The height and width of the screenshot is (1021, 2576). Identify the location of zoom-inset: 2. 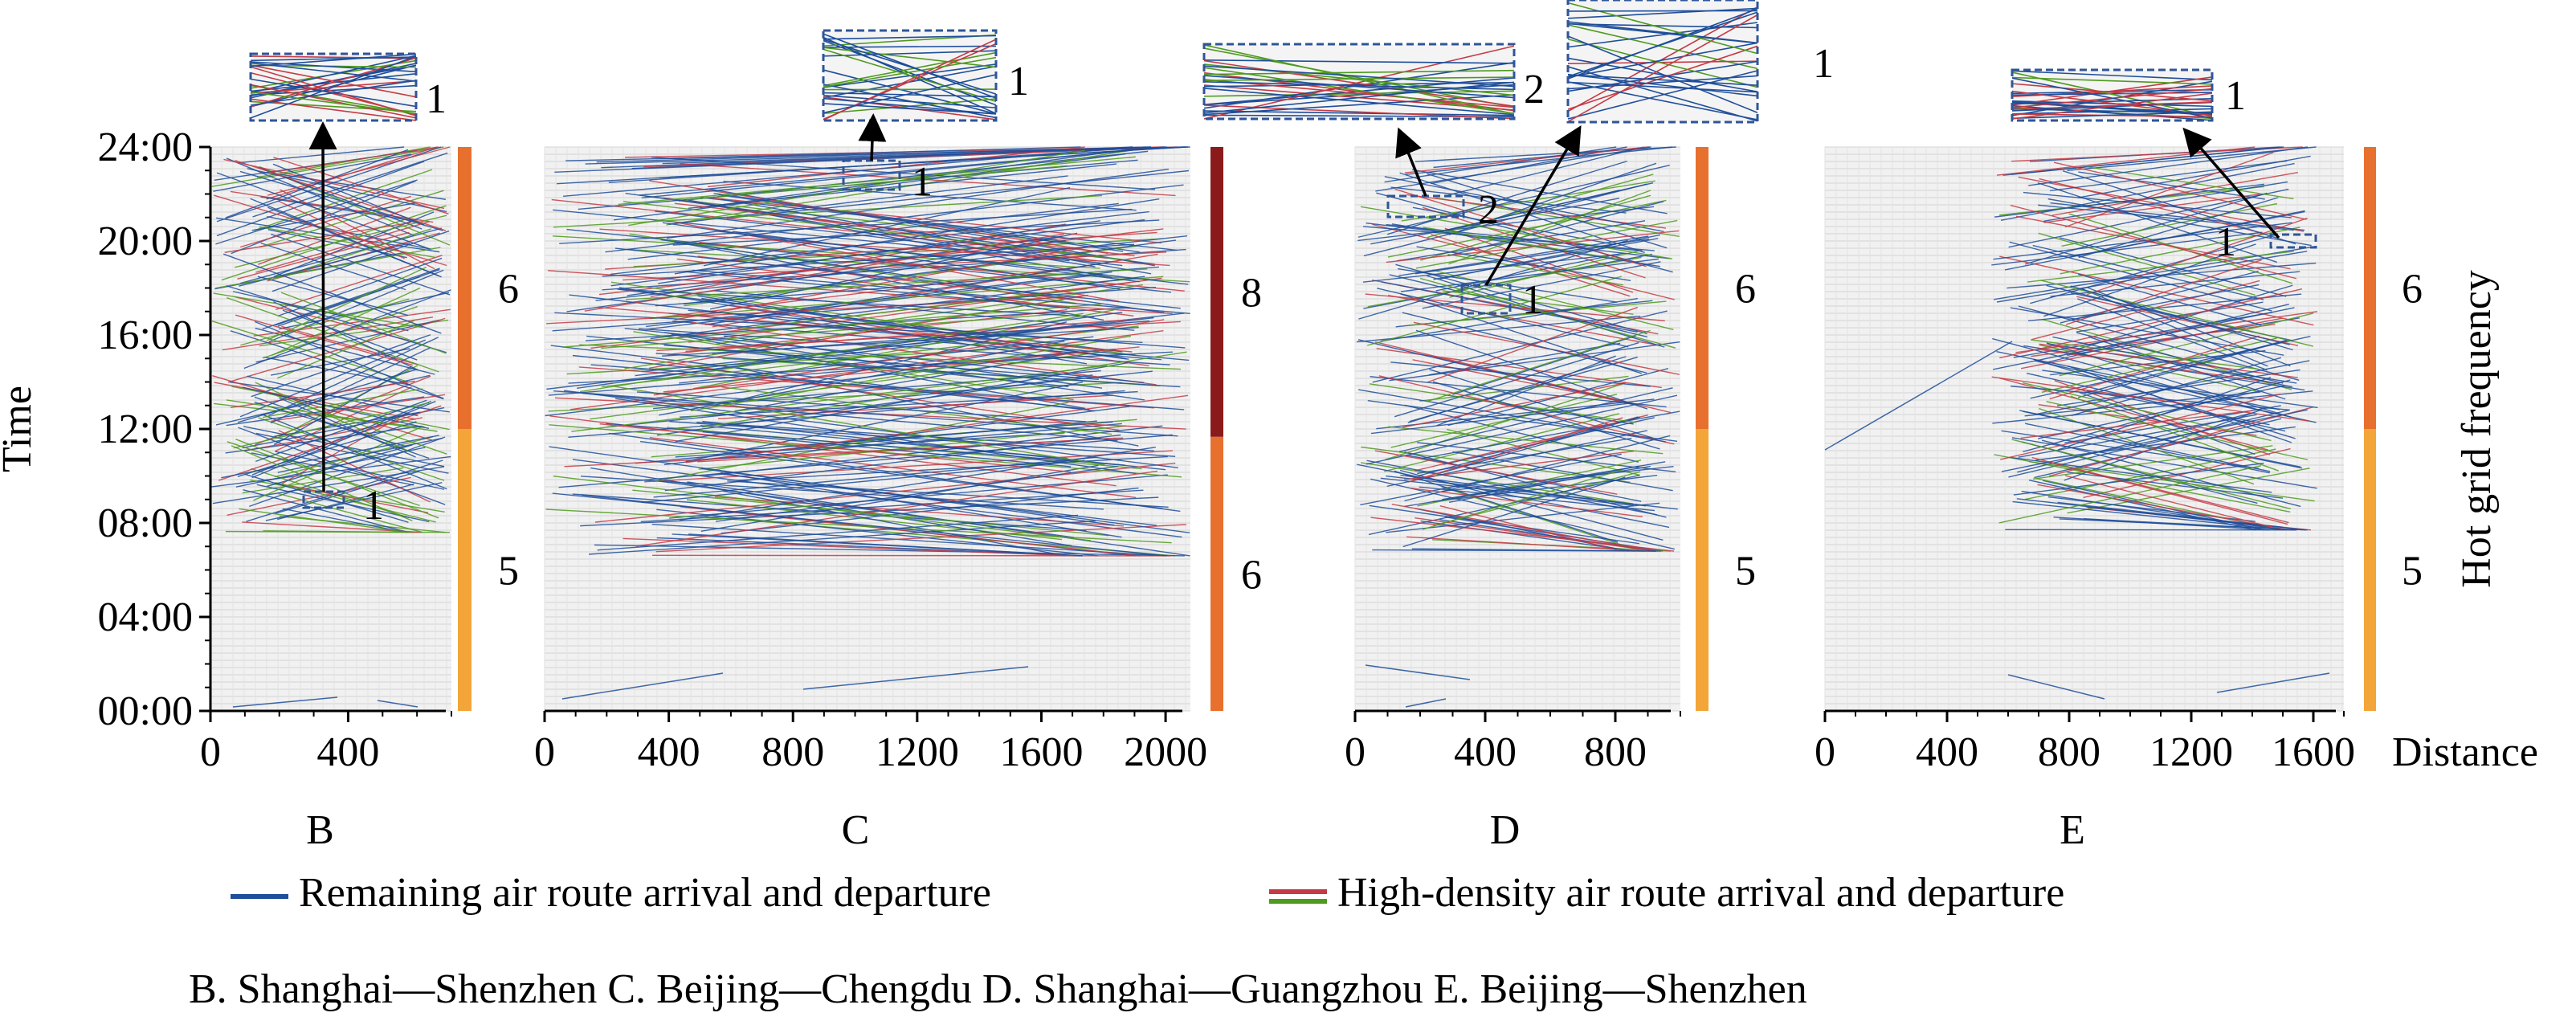
(1373, 82).